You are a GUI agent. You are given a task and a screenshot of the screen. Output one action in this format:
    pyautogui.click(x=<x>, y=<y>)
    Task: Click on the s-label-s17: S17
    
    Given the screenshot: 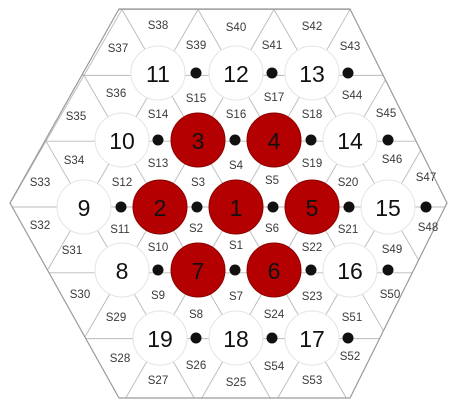 What is the action you would take?
    pyautogui.click(x=274, y=98)
    